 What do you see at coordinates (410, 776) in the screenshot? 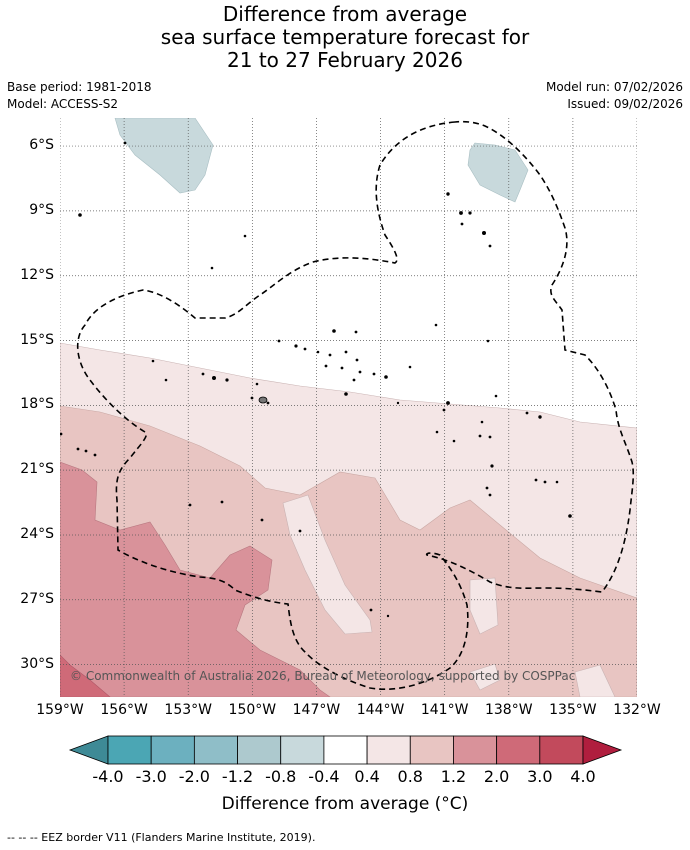
I see `colorbar-tick-label: 0.8` at bounding box center [410, 776].